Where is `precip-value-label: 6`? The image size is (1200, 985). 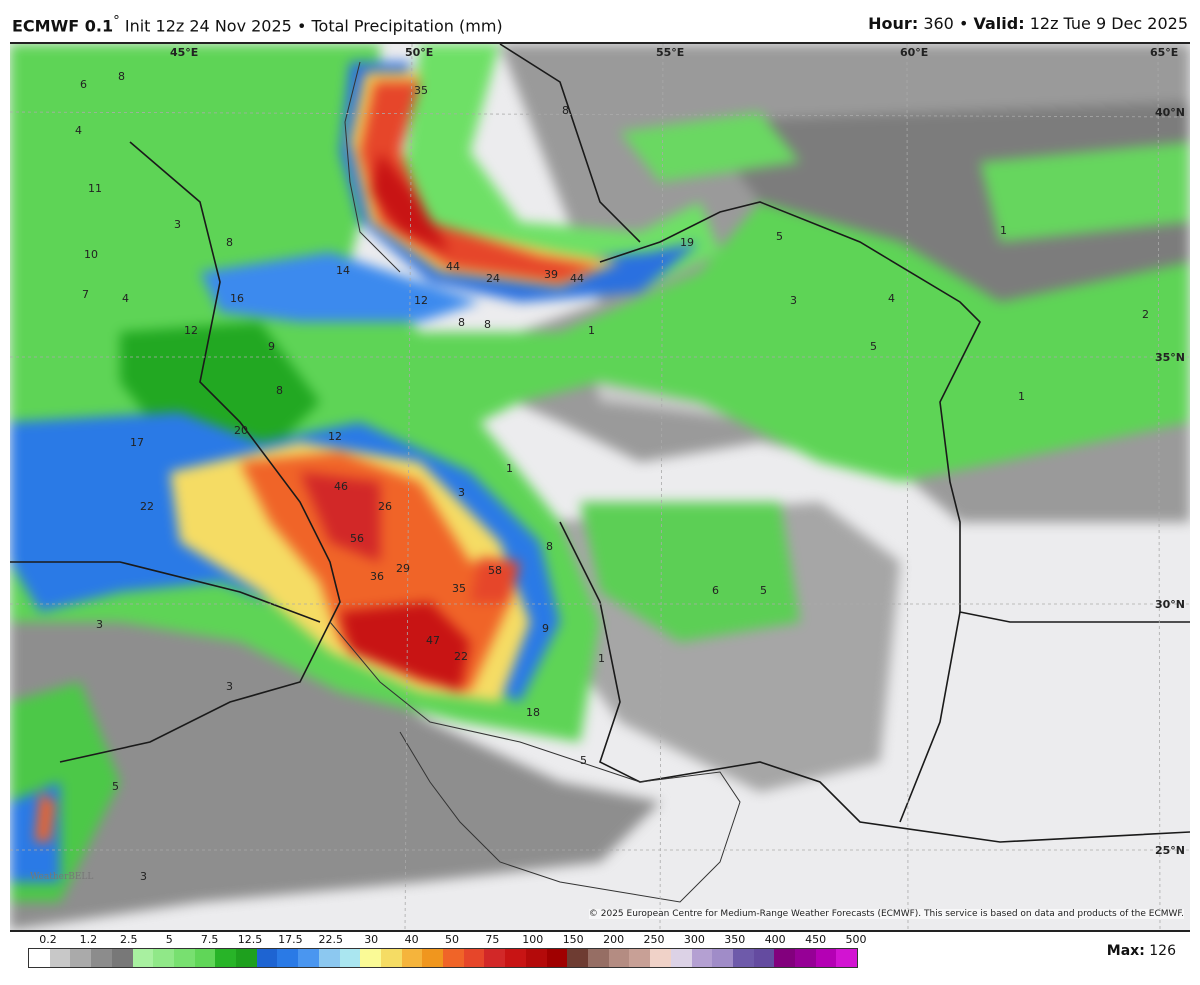 precip-value-label: 6 is located at coordinates (83, 84).